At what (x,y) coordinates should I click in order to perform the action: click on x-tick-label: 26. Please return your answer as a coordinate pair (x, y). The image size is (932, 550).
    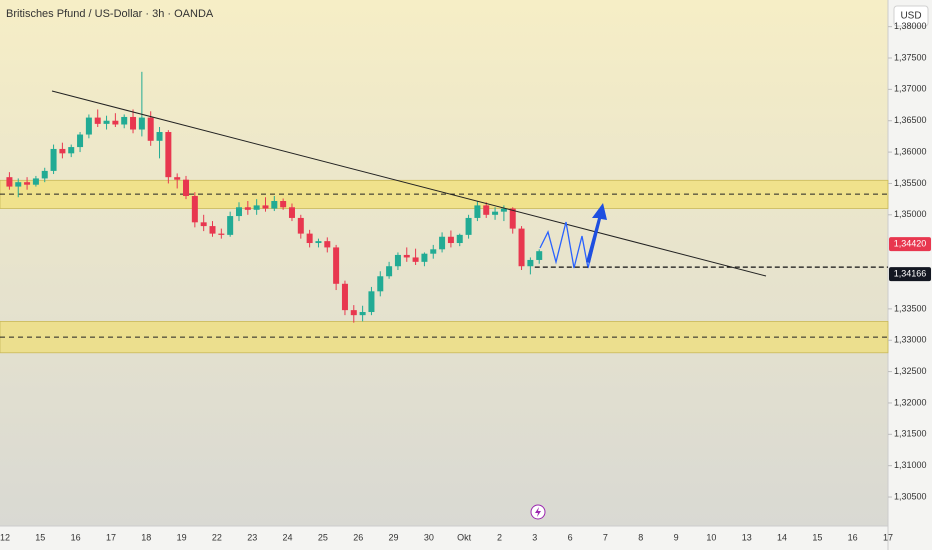
    Looking at the image, I should click on (358, 537).